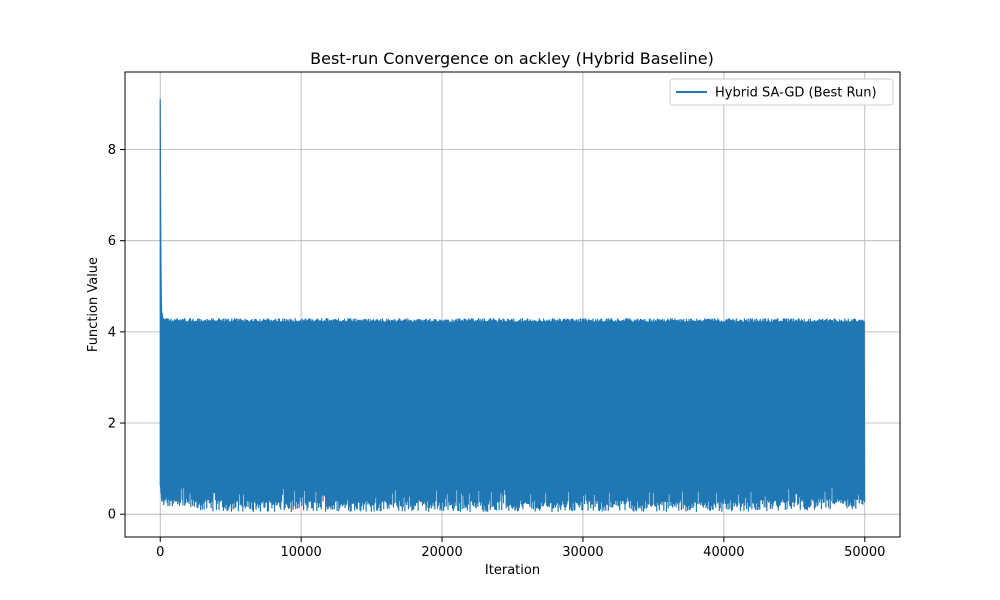 This screenshot has width=1000, height=600. I want to click on y-tick-label: 4, so click(112, 332).